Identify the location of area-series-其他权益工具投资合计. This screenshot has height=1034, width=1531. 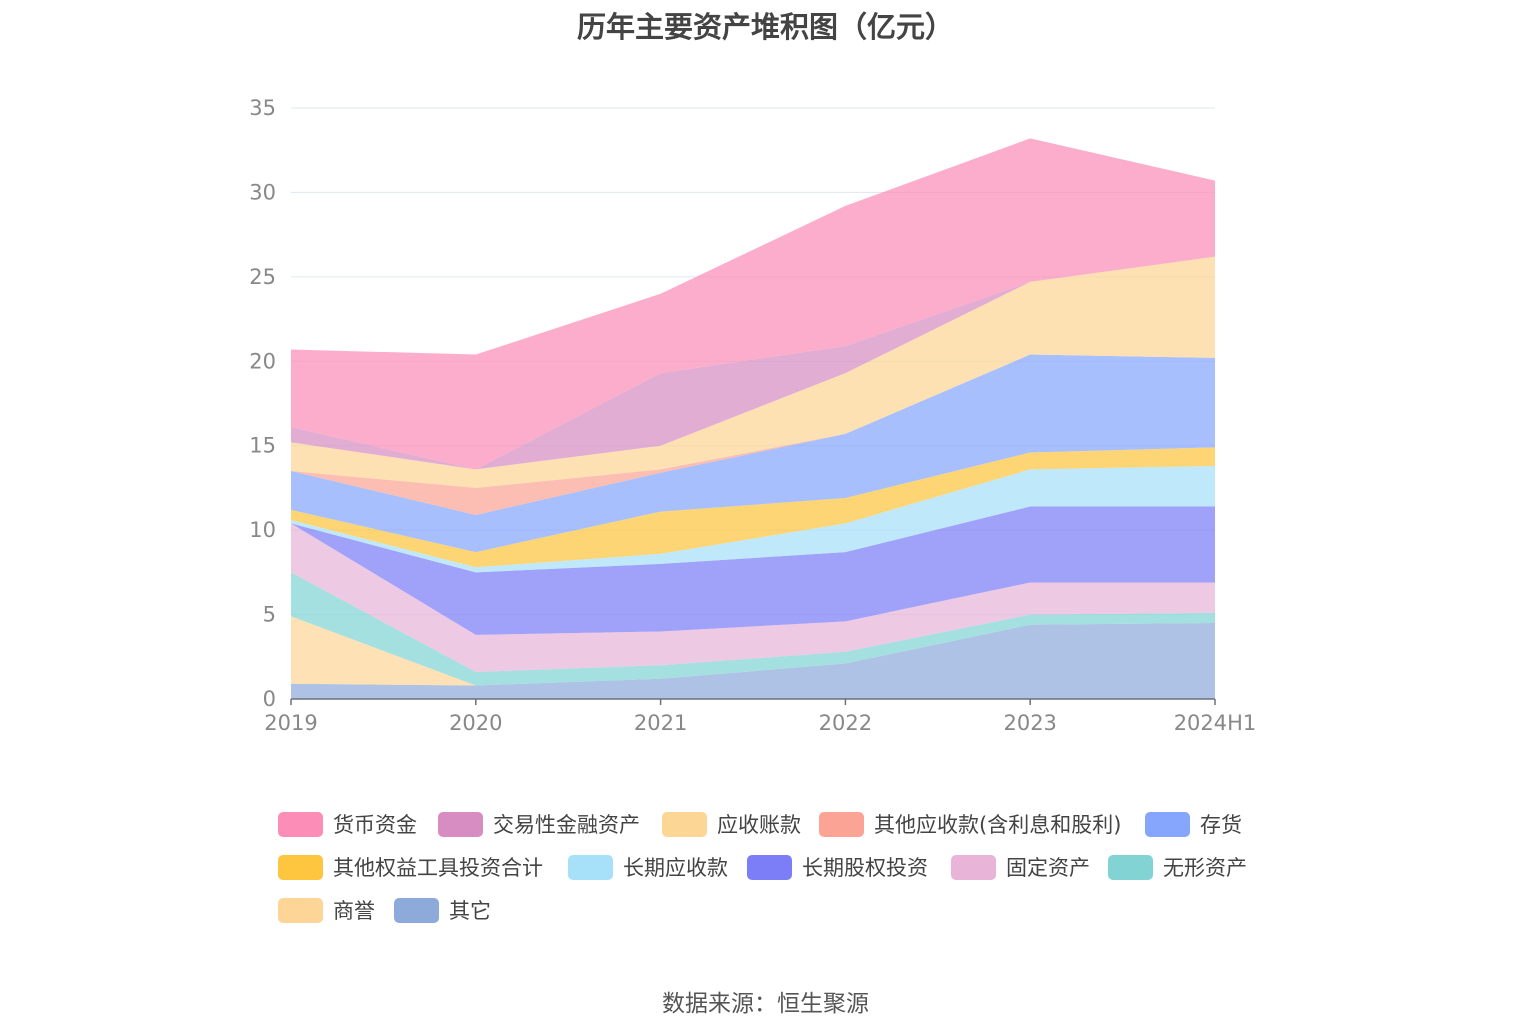
(753, 507).